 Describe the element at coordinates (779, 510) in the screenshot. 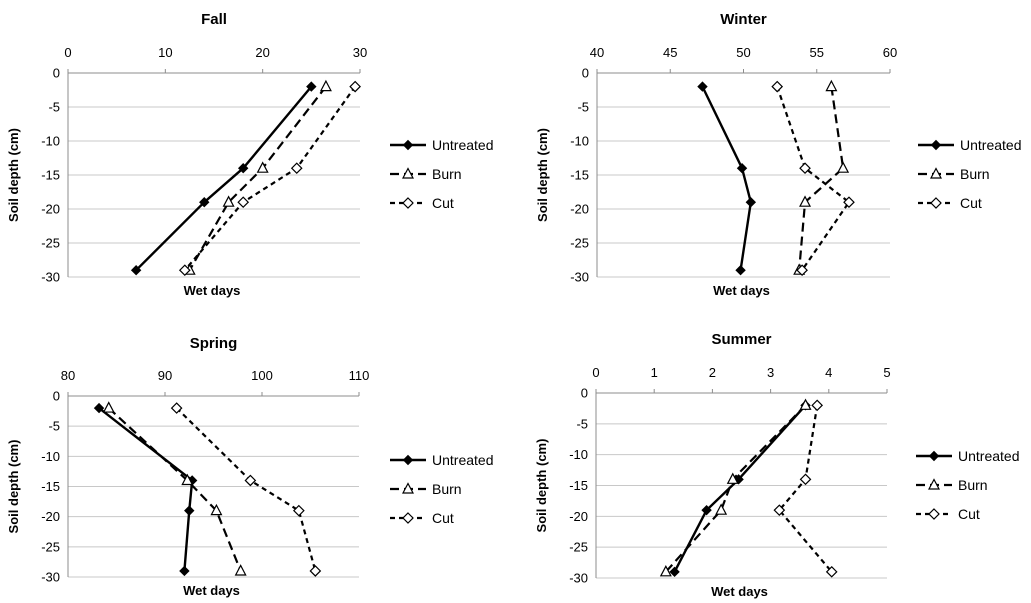

I see `summer-series-cut-point` at that location.